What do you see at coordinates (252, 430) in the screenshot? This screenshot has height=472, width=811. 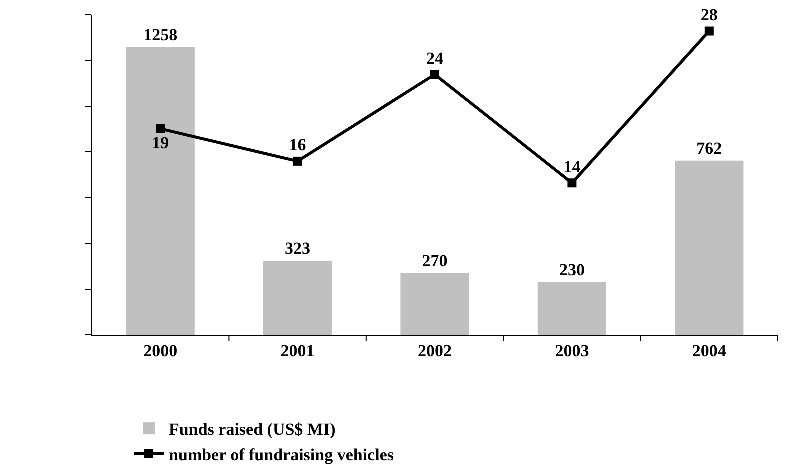 I see `legend-label: Funds raised (US$ MI)` at bounding box center [252, 430].